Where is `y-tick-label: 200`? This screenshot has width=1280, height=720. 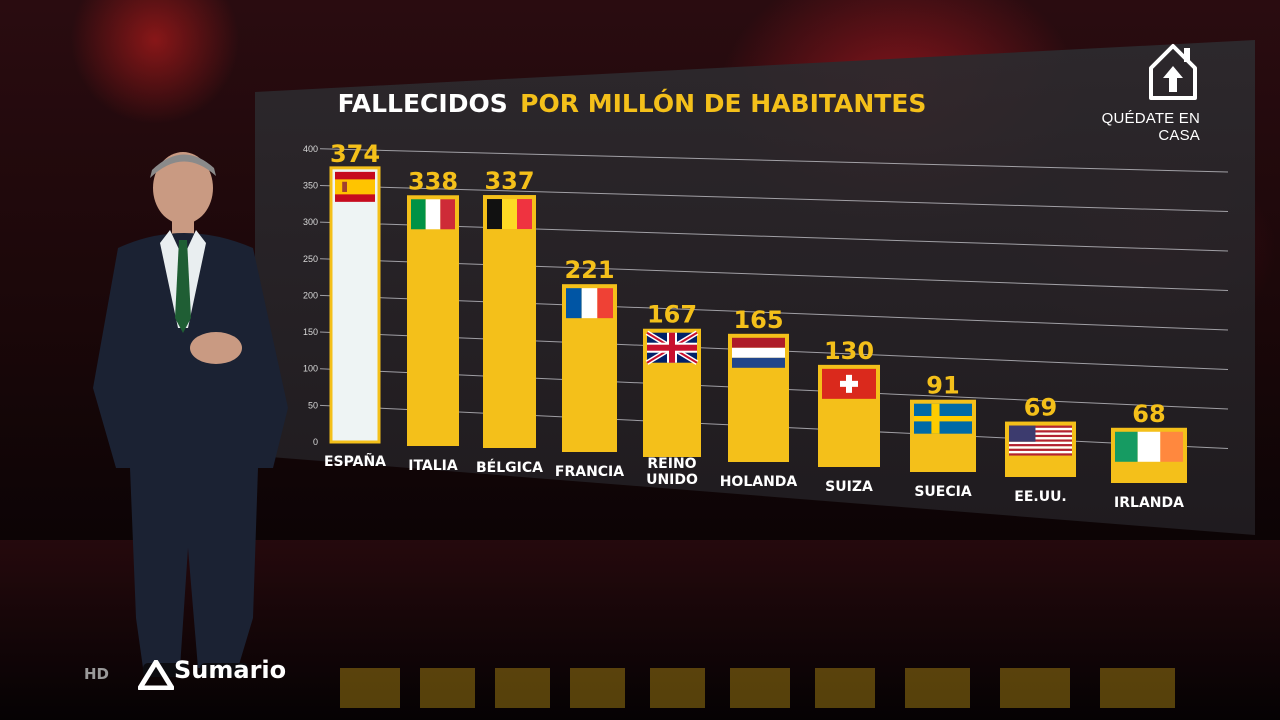
y-tick-label: 200 is located at coordinates (310, 295).